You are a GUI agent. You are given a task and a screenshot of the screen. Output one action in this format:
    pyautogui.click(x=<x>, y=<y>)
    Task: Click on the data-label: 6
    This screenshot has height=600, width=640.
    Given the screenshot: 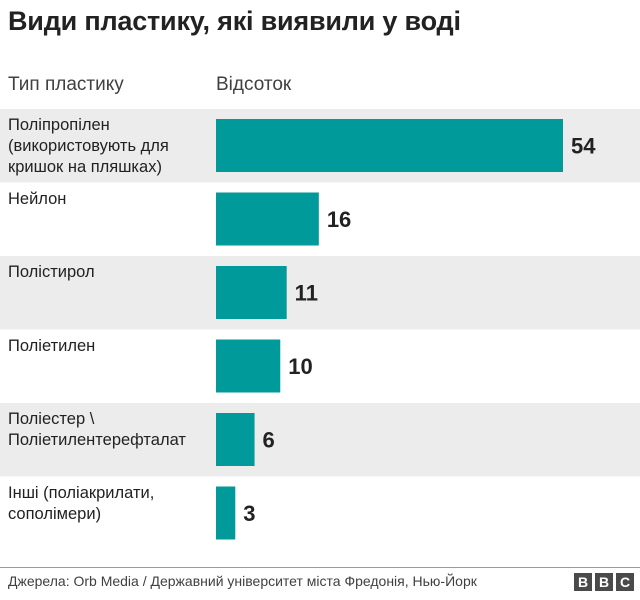 What is the action you would take?
    pyautogui.click(x=269, y=440)
    